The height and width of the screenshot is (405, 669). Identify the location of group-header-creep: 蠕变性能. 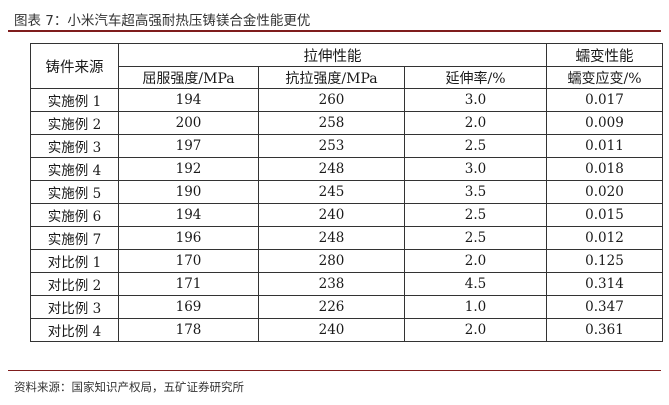
(604, 55).